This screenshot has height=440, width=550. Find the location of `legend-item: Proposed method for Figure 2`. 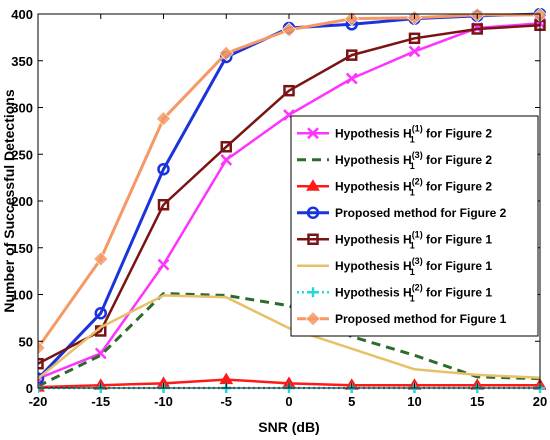

legend-item: Proposed method for Figure 2 is located at coordinates (402, 213).